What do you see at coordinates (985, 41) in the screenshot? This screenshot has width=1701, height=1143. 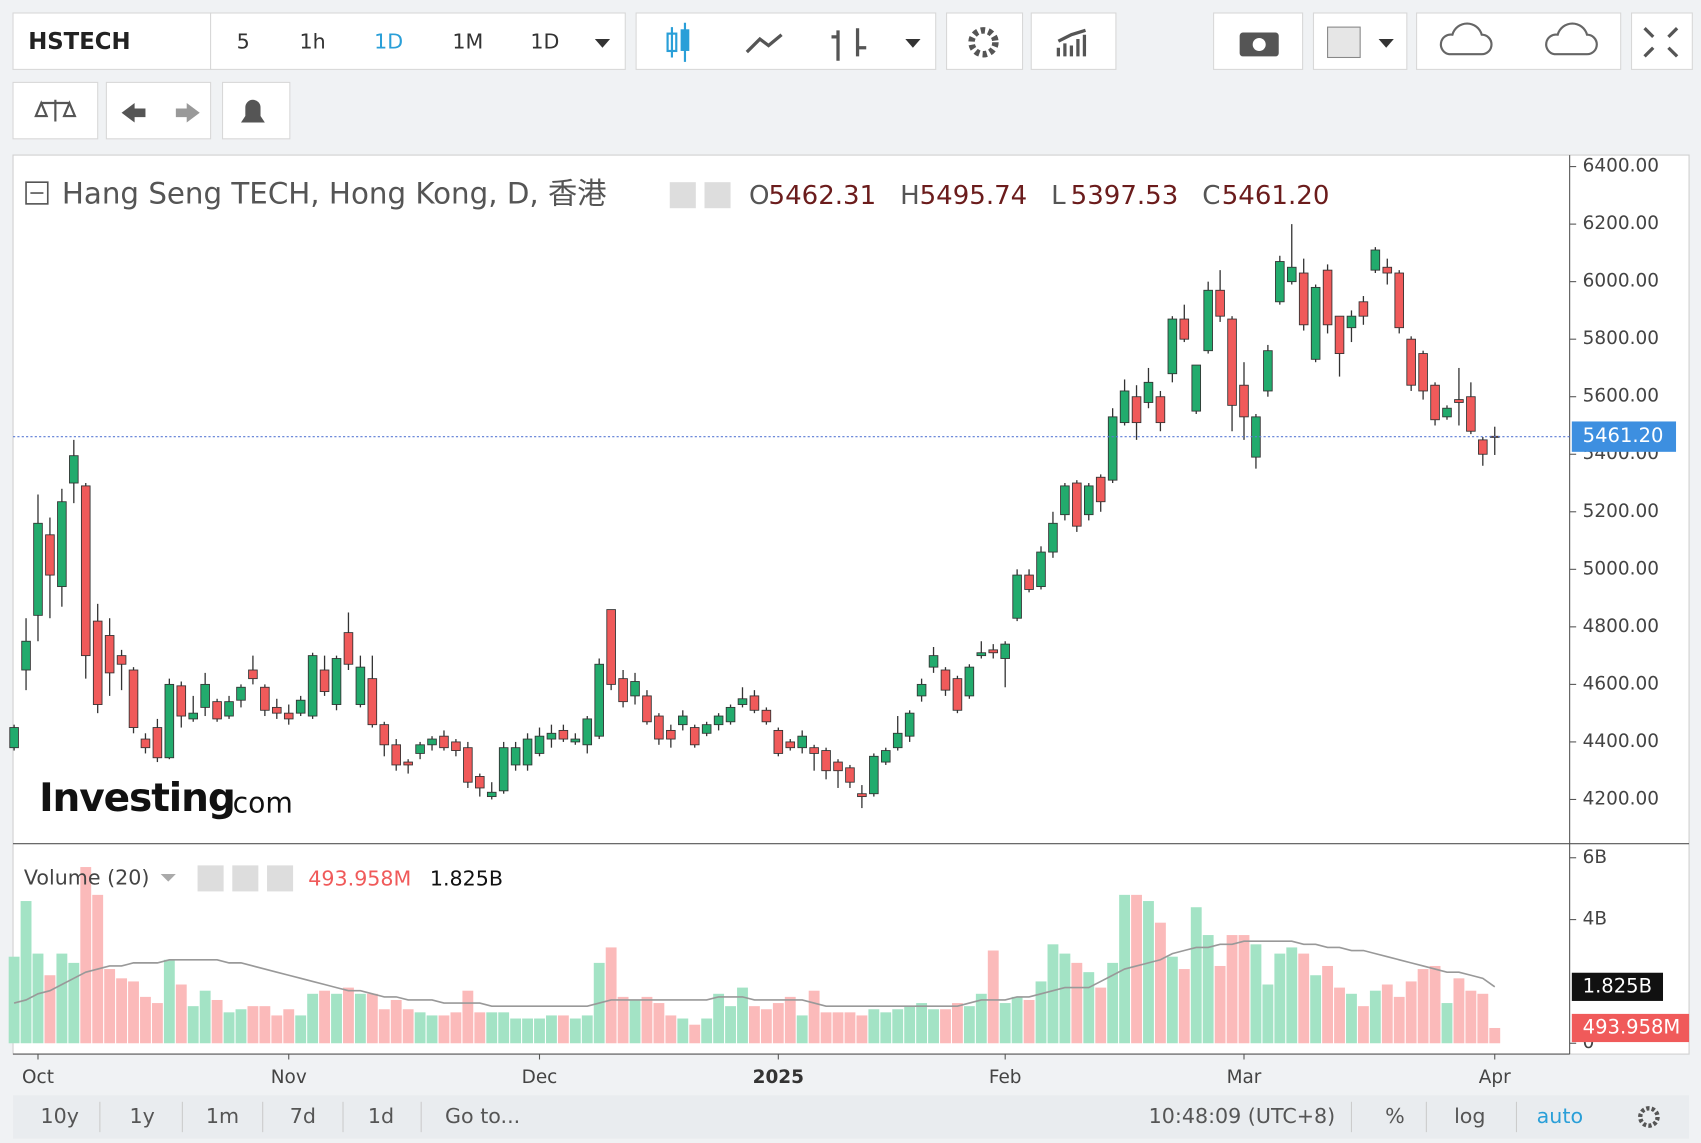 I see `settings-button` at bounding box center [985, 41].